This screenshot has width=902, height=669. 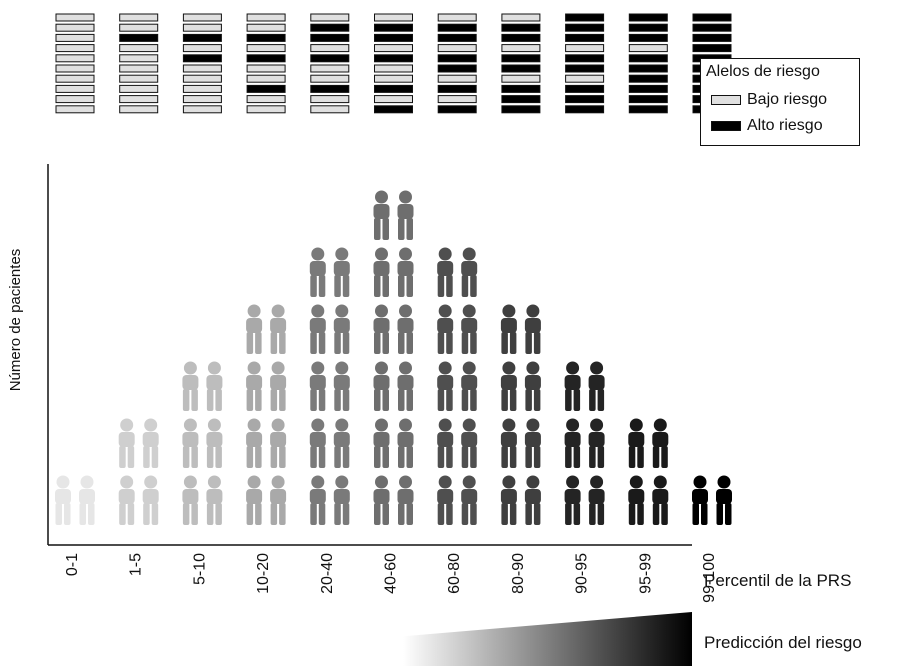 I want to click on x-tick-label: 99-100, so click(x=709, y=578).